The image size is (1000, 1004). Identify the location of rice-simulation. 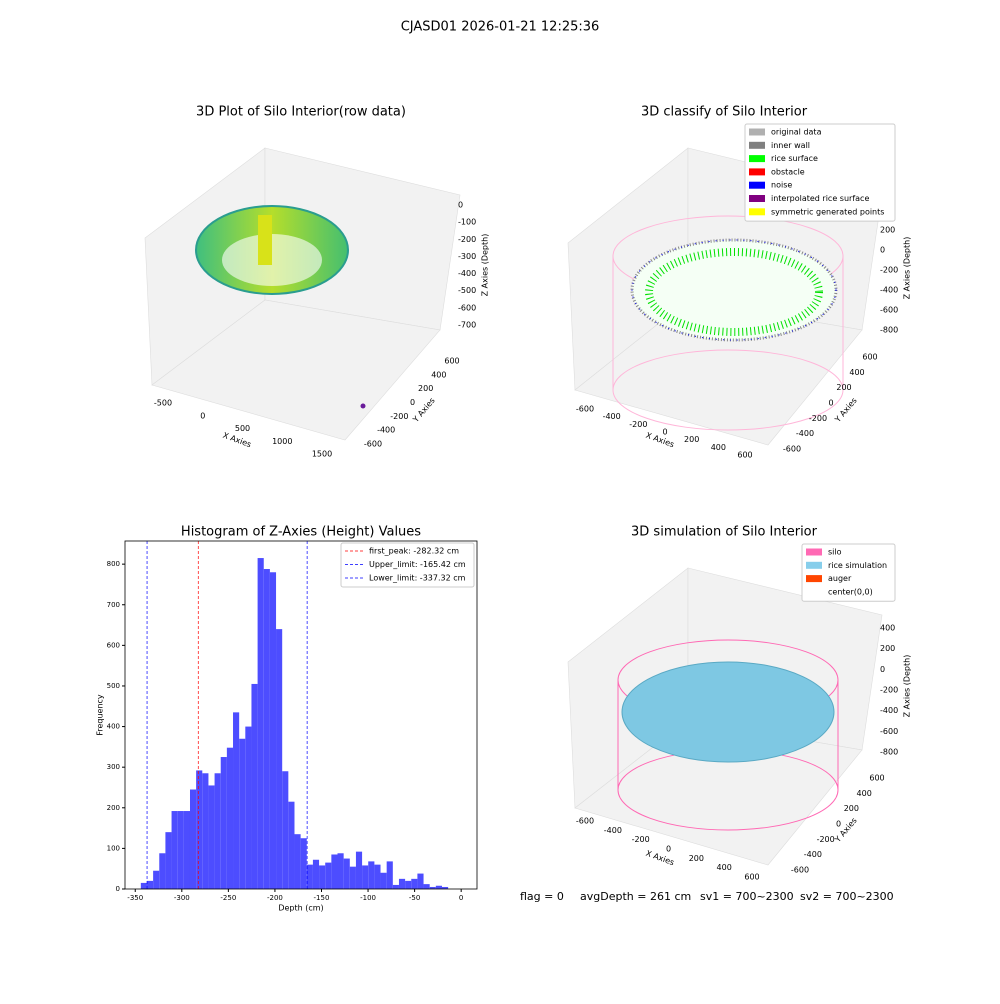
(728, 712).